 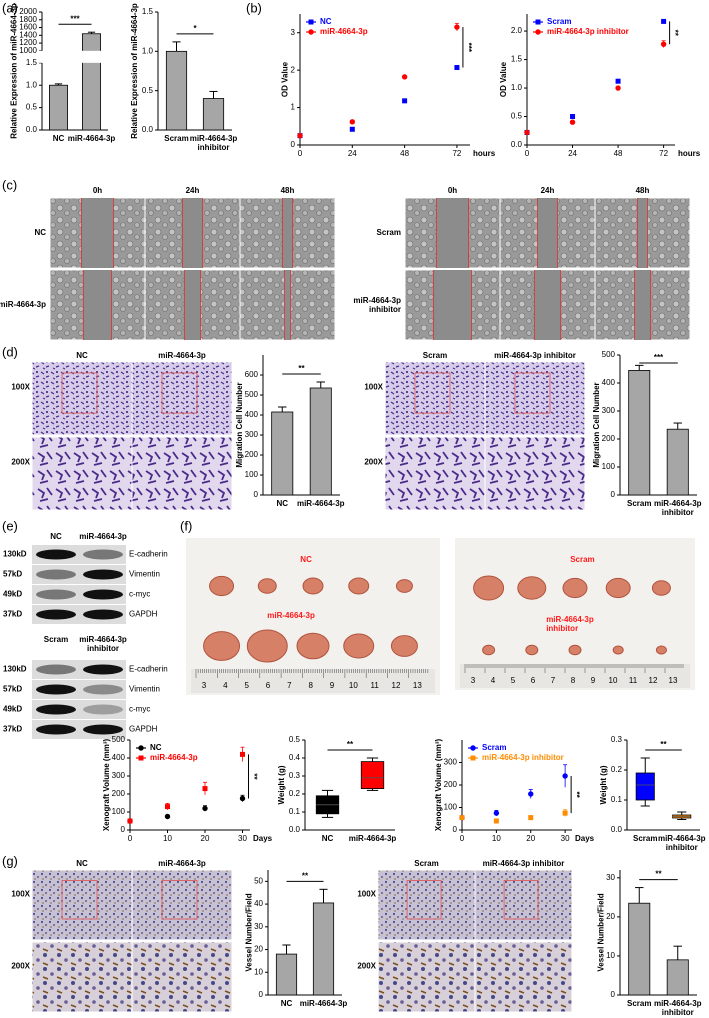 What do you see at coordinates (258, 903) in the screenshot?
I see `y-tick-label: 40` at bounding box center [258, 903].